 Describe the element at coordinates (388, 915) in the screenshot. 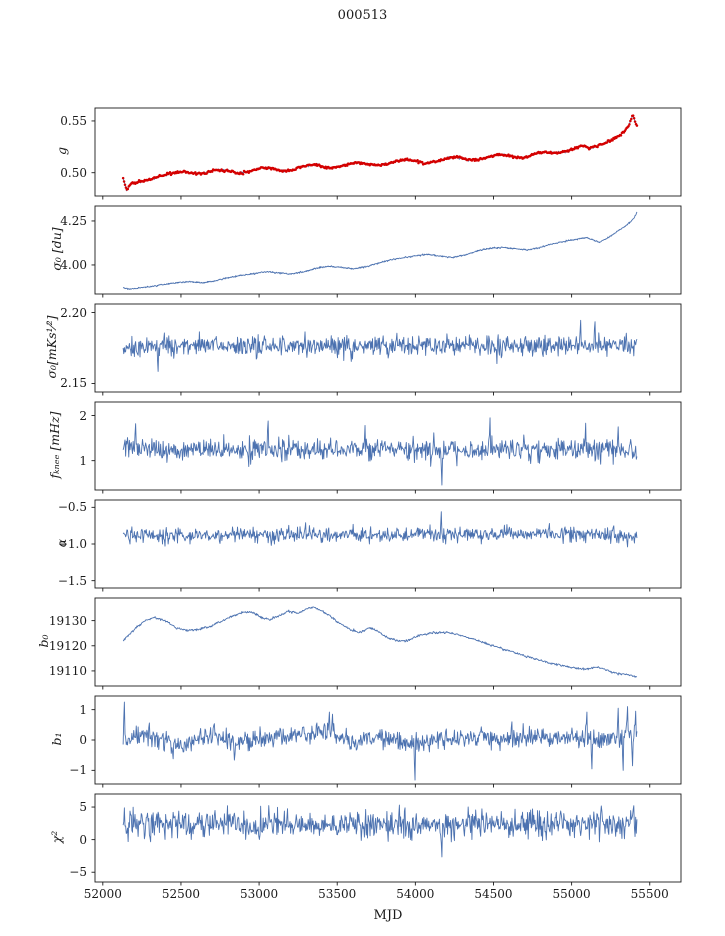

I see `x-axis-label: MJD` at that location.